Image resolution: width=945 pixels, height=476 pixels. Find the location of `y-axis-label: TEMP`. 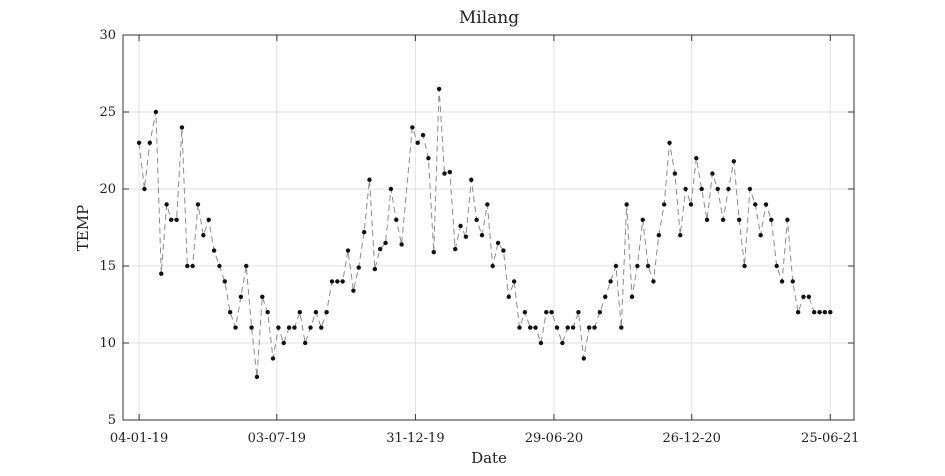

y-axis-label: TEMP is located at coordinates (83, 228).